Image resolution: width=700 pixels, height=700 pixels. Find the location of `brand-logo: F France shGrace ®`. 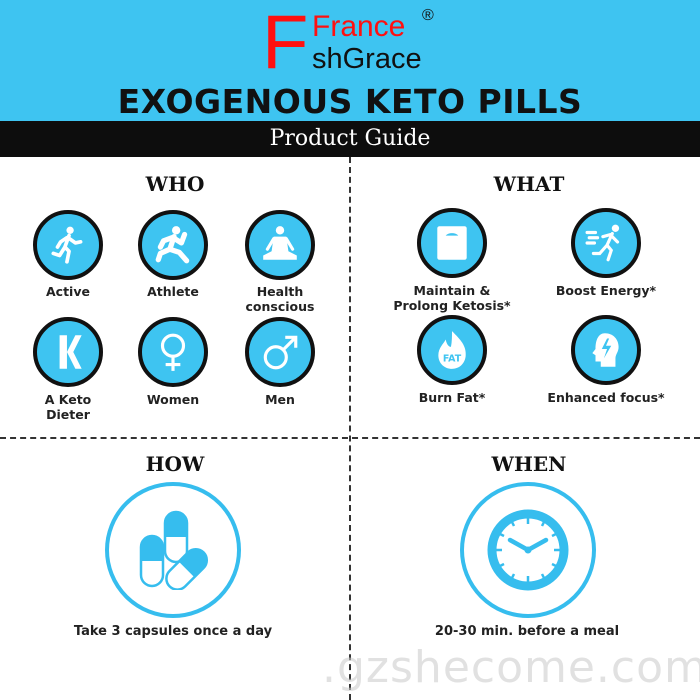

brand-logo: F France shGrace ® is located at coordinates (348, 37).